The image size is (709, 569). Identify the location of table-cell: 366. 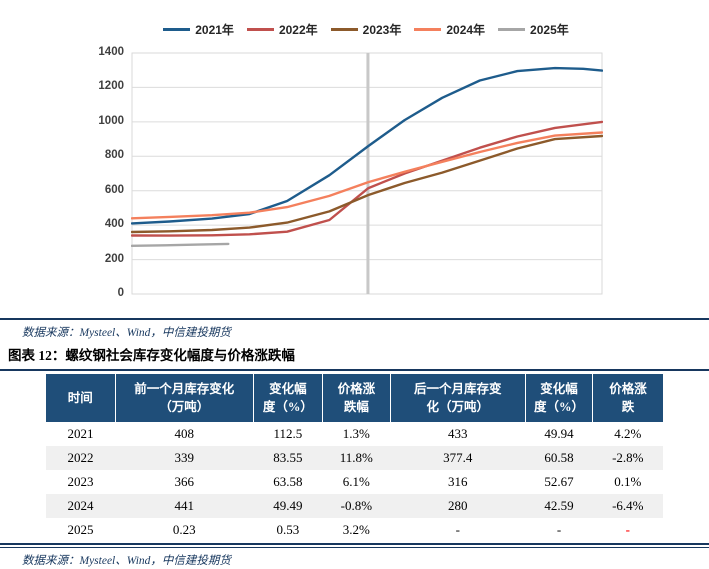
(184, 481).